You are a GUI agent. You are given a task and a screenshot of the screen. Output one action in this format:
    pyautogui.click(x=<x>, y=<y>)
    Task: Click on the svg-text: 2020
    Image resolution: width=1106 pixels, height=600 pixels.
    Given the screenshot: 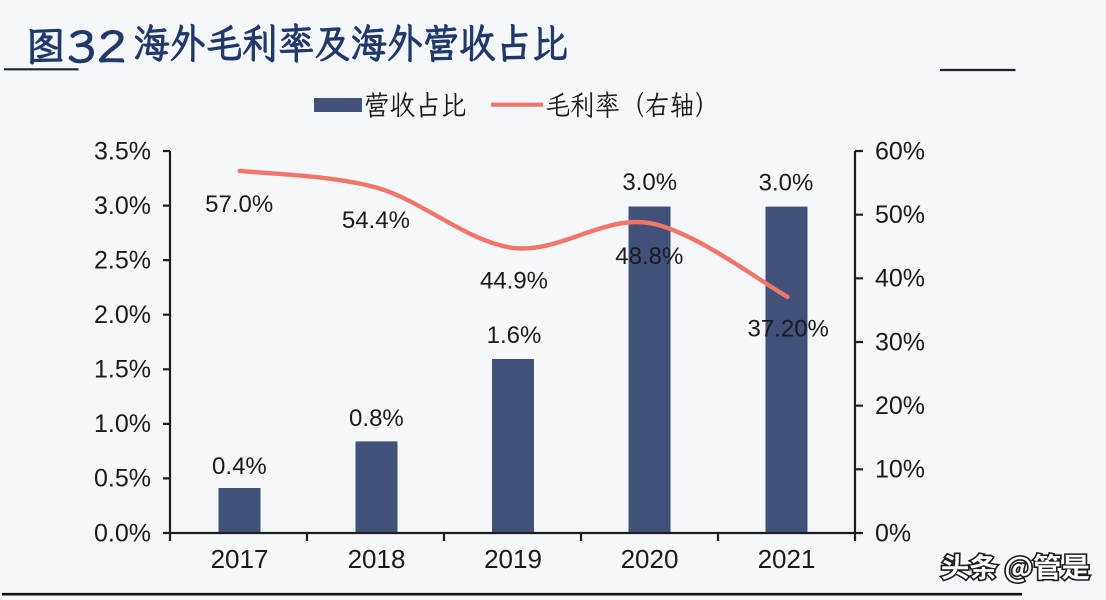 What is the action you would take?
    pyautogui.click(x=650, y=559)
    